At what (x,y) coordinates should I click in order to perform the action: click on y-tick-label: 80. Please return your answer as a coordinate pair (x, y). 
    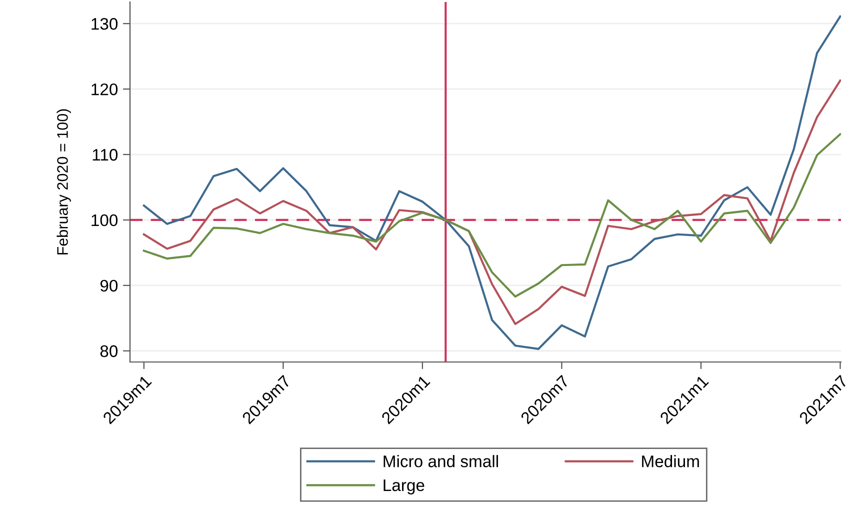
    Looking at the image, I should click on (109, 351).